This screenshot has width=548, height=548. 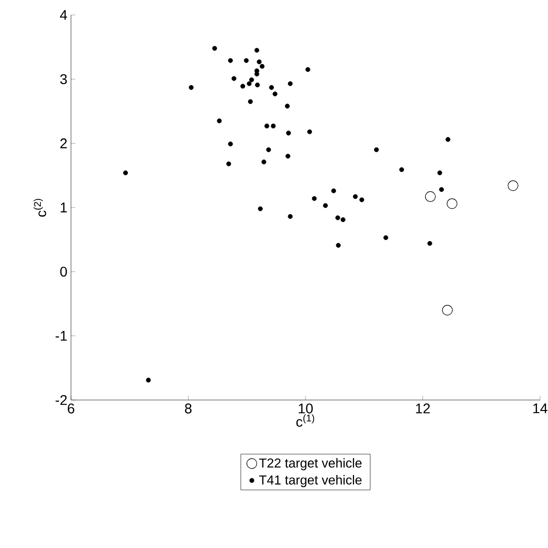 I want to click on y-tick-label: 1, so click(x=63, y=207).